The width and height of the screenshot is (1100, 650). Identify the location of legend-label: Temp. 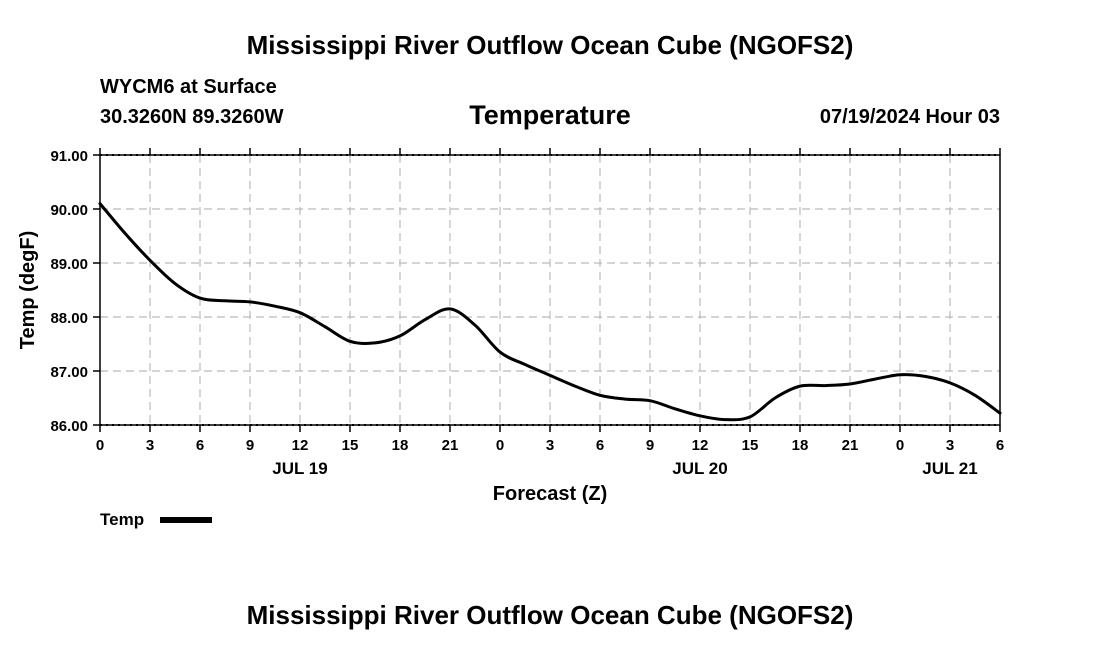
(122, 519).